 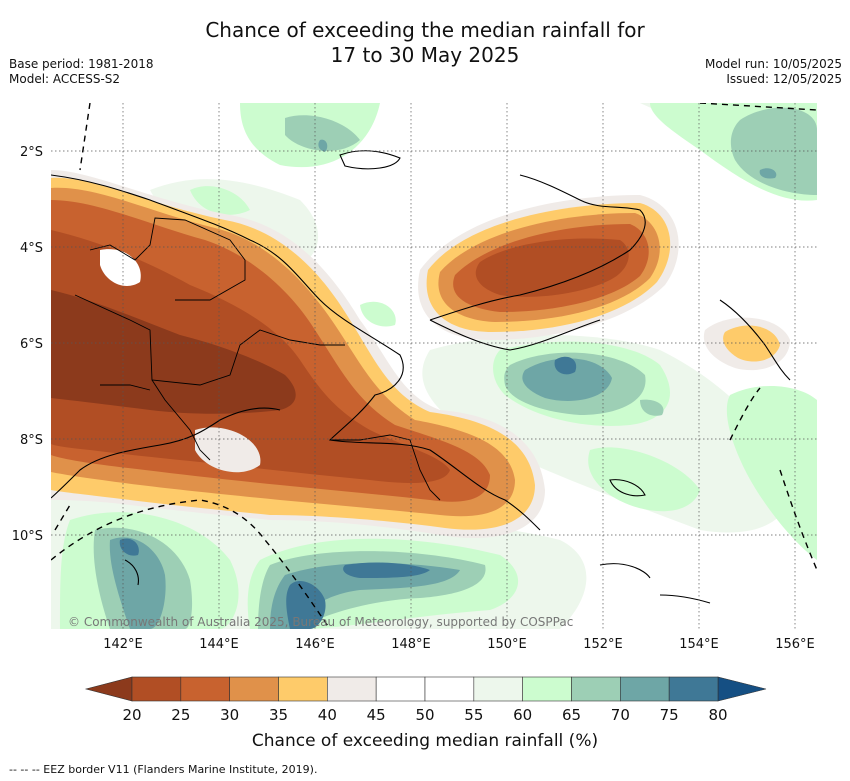 What do you see at coordinates (571, 715) in the screenshot?
I see `colorbar-tick-65: 65` at bounding box center [571, 715].